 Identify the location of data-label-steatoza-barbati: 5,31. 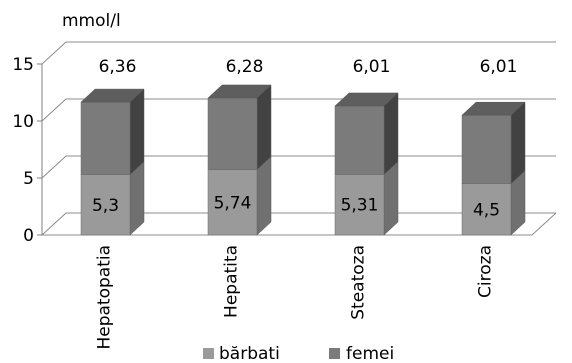
(360, 206).